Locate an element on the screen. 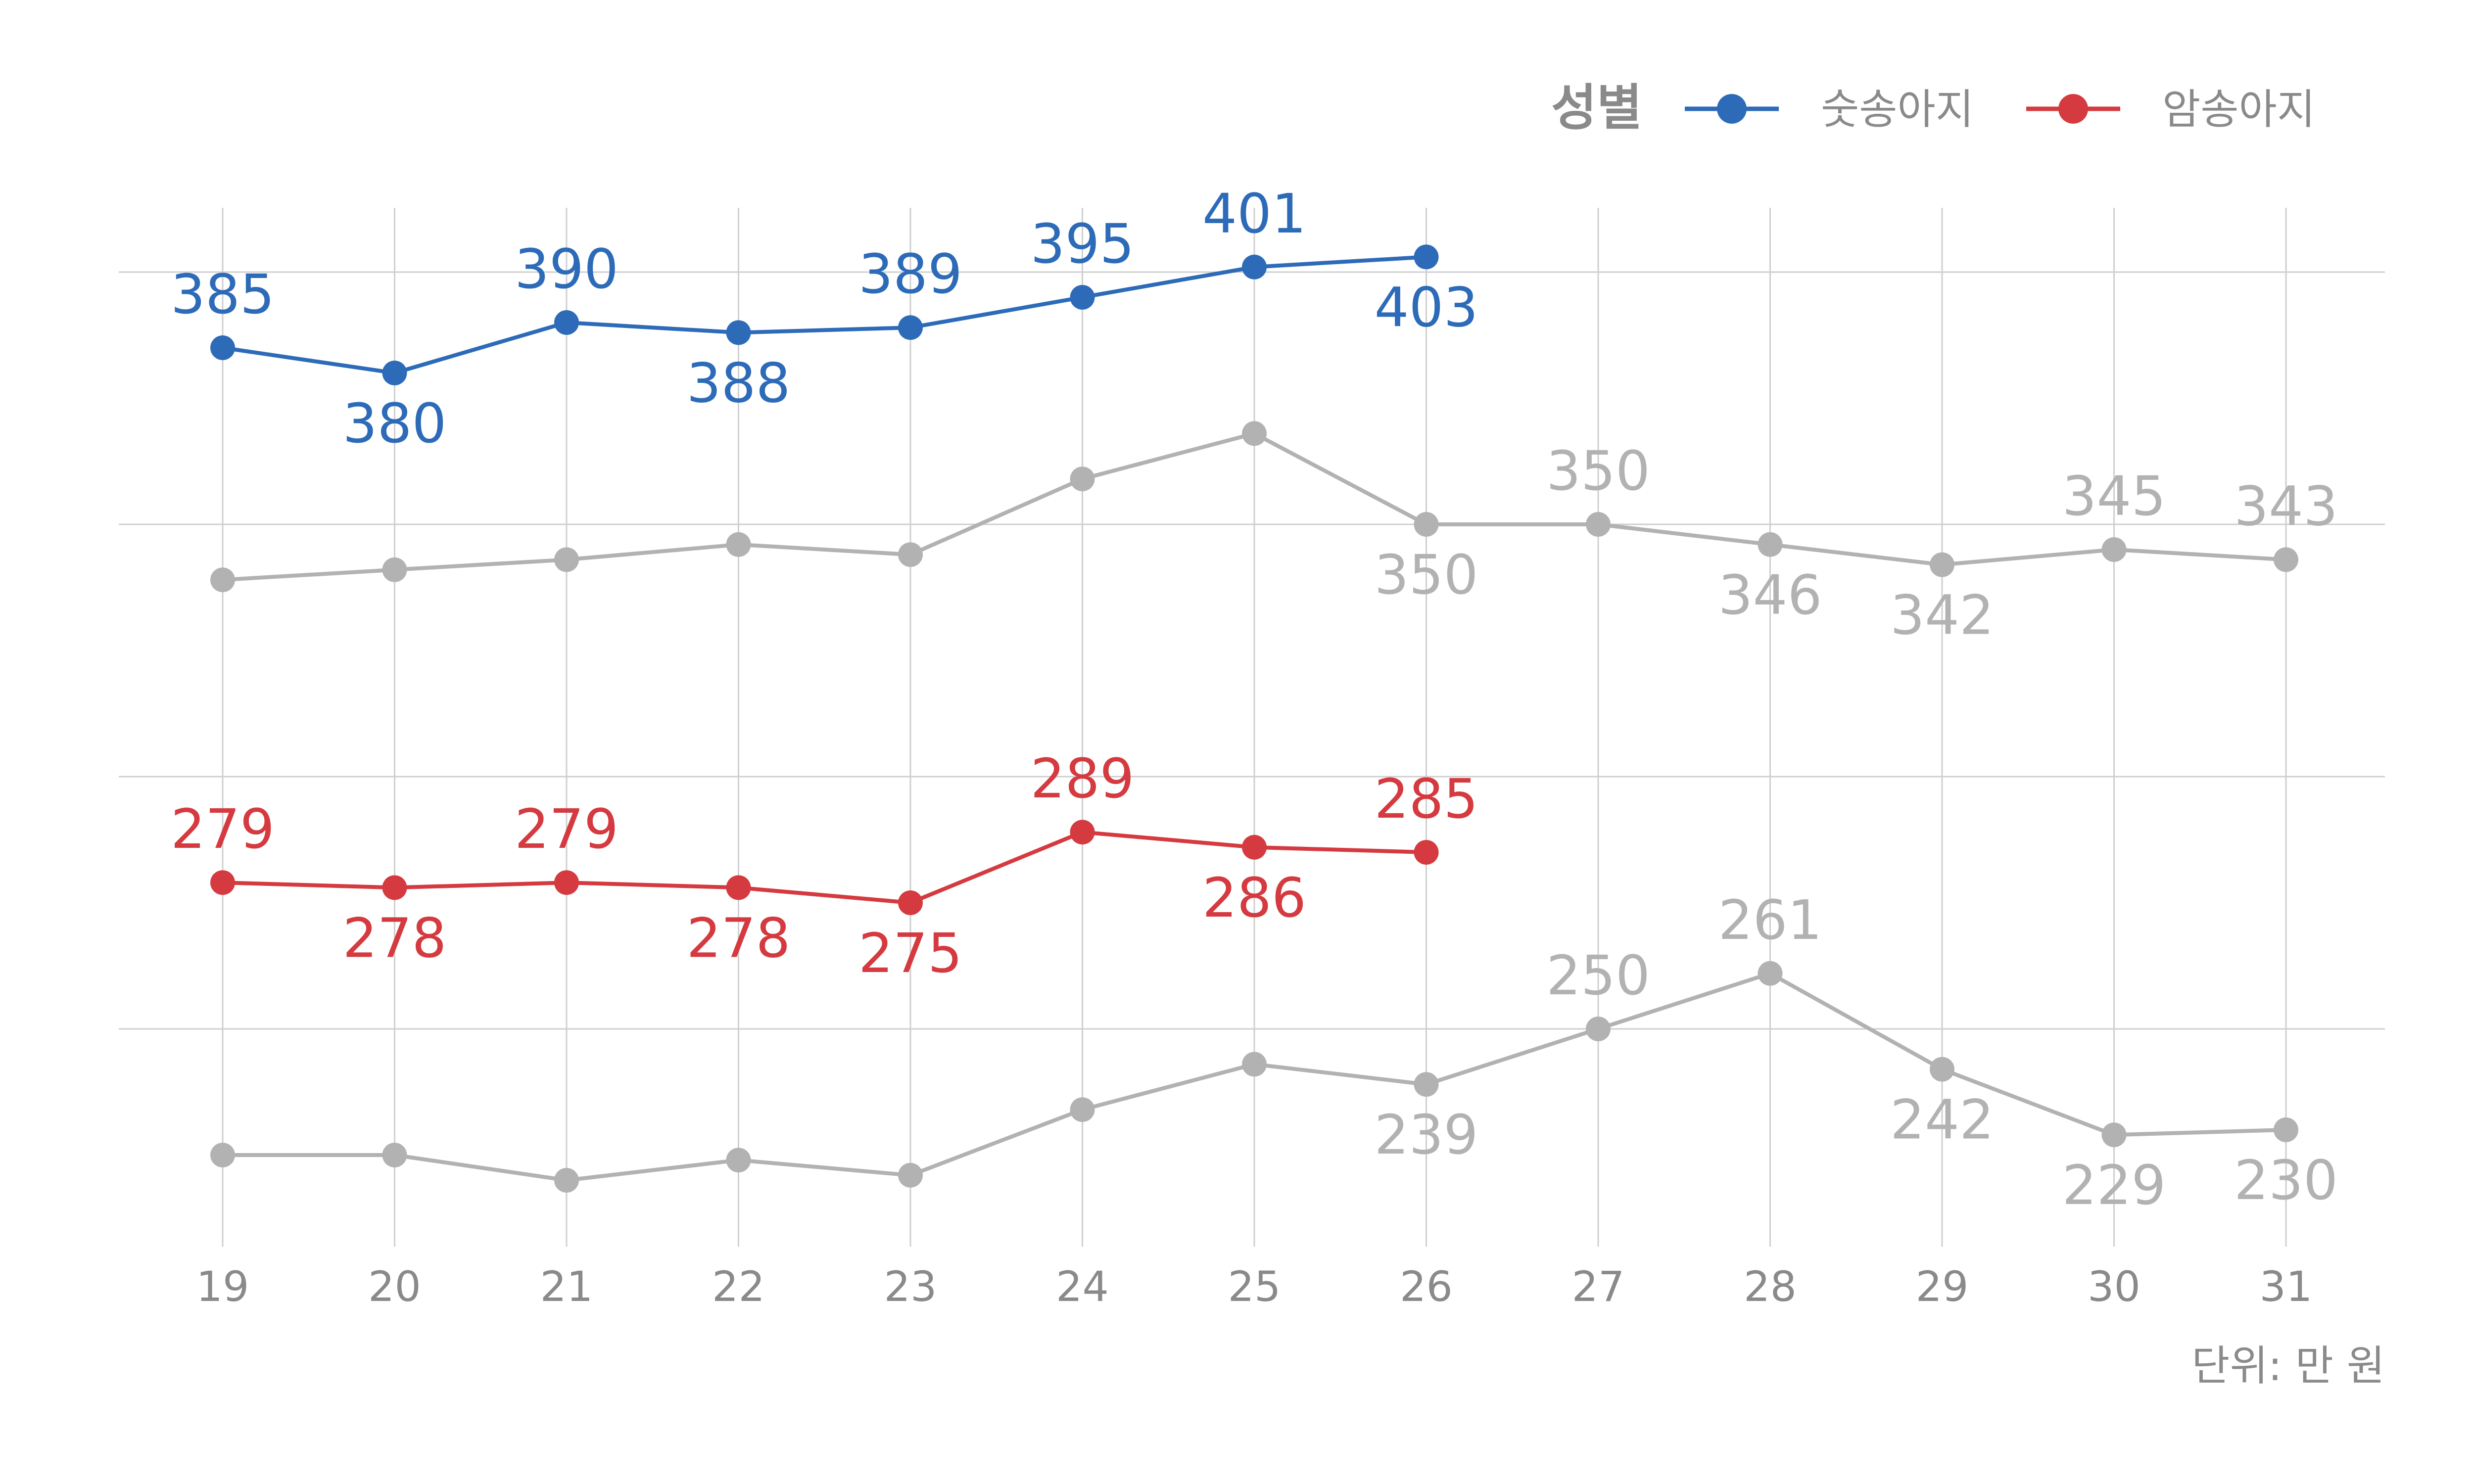 This screenshot has height=1484, width=2474. series-2: 279 278 279 278 275 289 286 285 is located at coordinates (825, 866).